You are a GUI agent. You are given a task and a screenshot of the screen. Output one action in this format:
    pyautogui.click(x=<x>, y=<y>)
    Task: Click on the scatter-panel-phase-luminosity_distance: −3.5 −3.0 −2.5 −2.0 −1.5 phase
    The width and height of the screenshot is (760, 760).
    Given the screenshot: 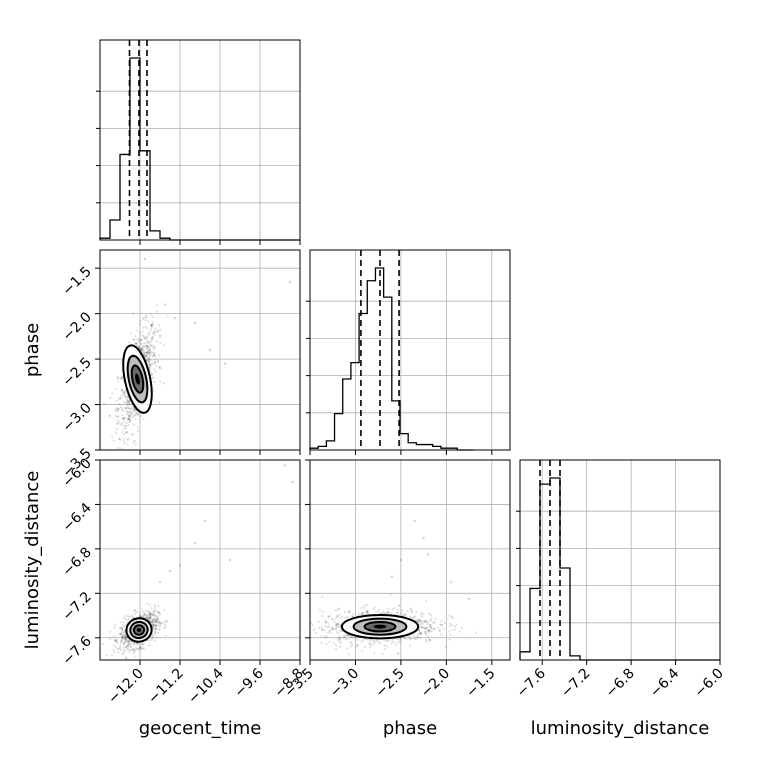 What is the action you would take?
    pyautogui.click(x=396, y=599)
    